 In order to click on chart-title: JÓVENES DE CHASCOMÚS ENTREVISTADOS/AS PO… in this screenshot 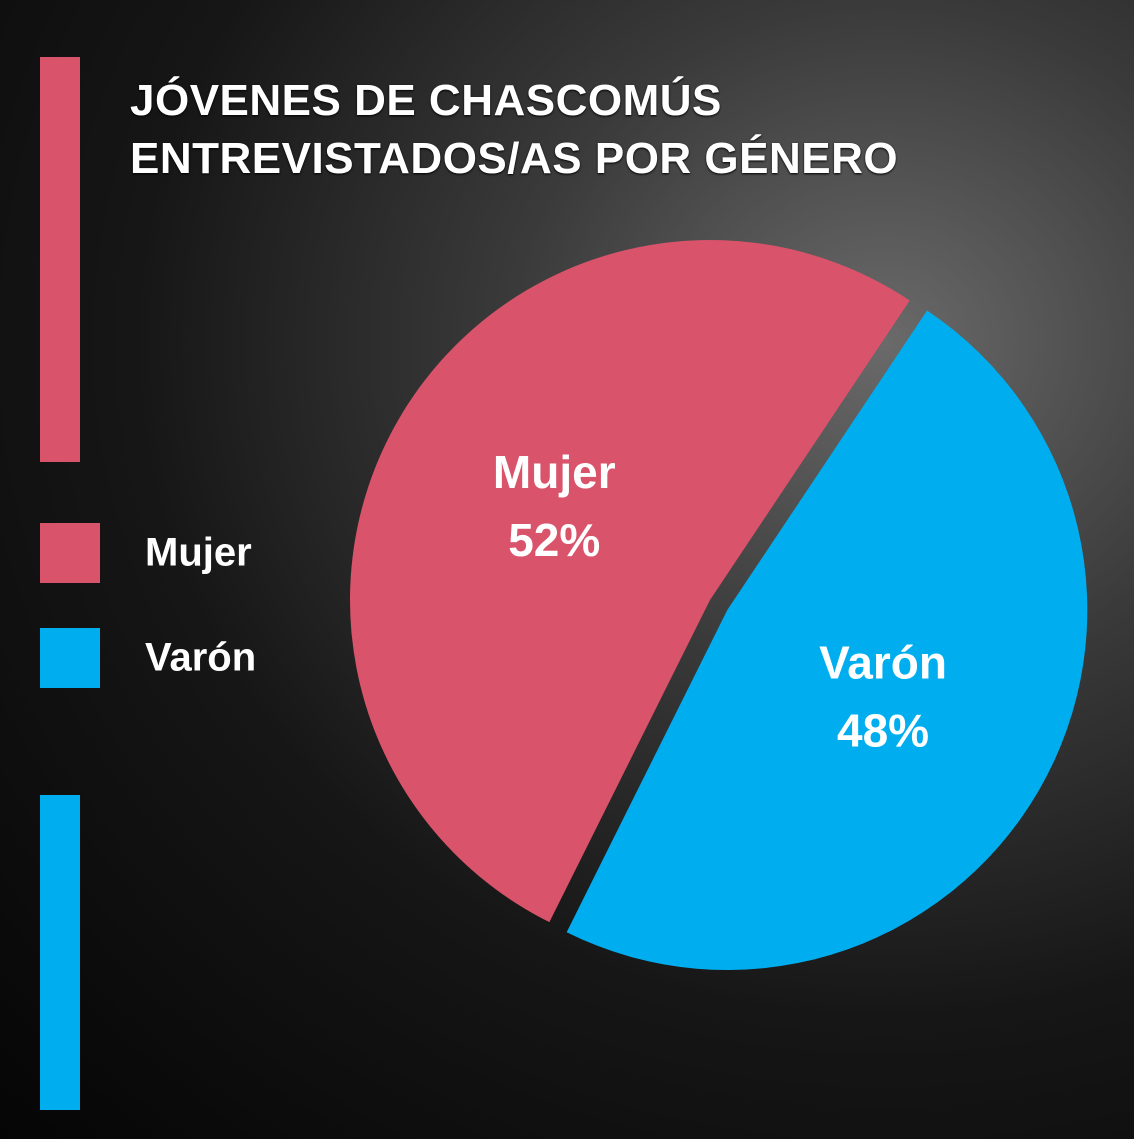, I will do `click(514, 129)`.